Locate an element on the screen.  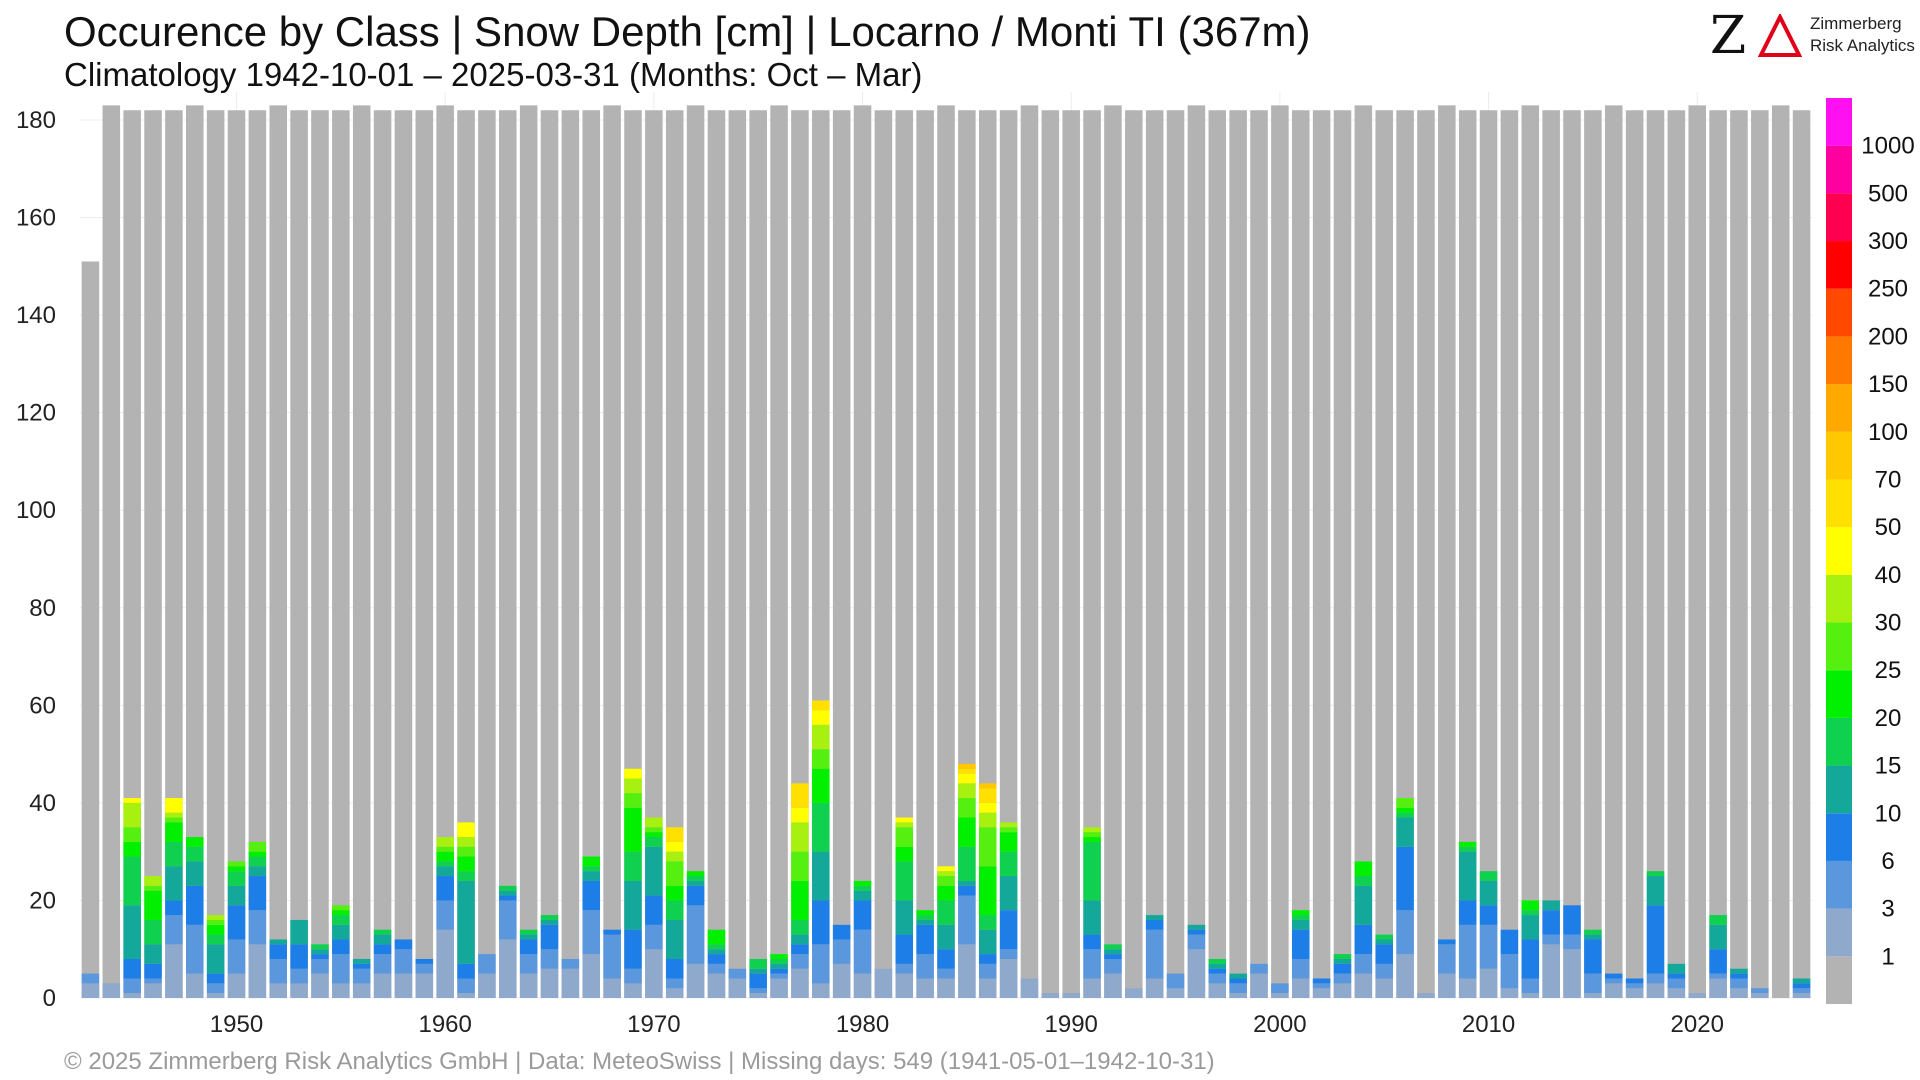
bar-1998 is located at coordinates (1238, 554).